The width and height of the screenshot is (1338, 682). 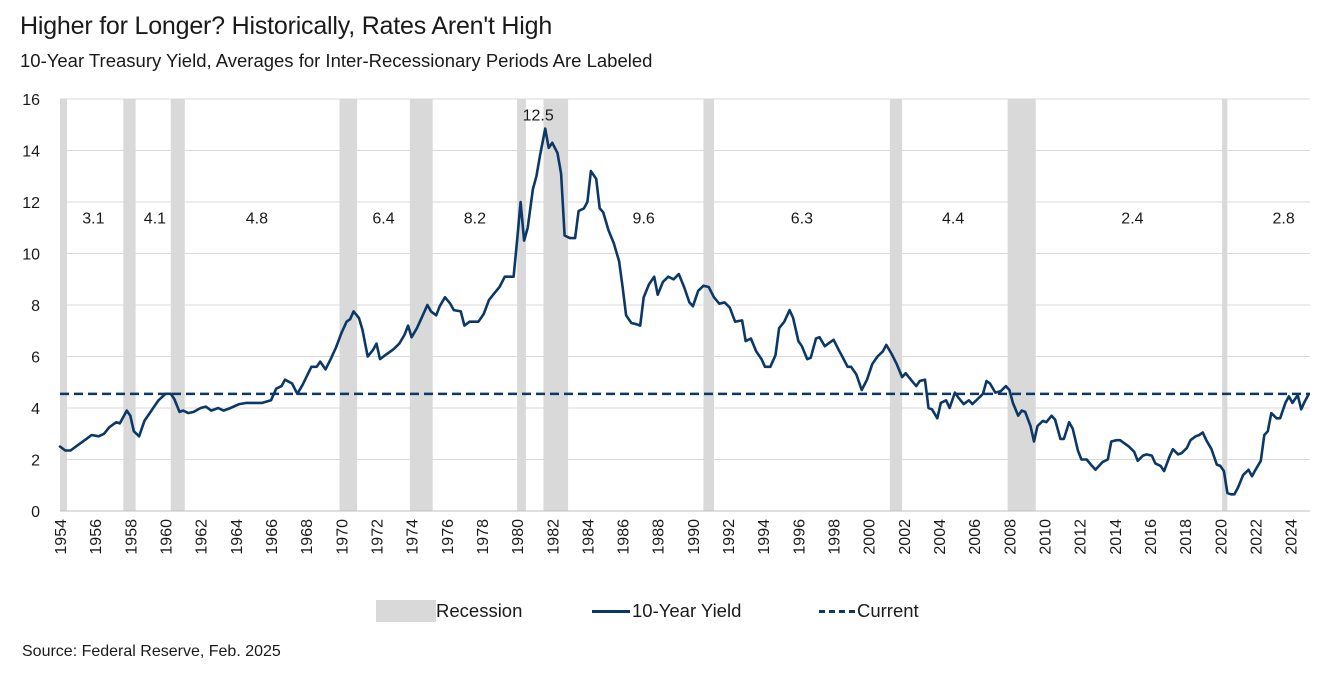 I want to click on legend-yield-label: 10-Year Yield, so click(x=687, y=610).